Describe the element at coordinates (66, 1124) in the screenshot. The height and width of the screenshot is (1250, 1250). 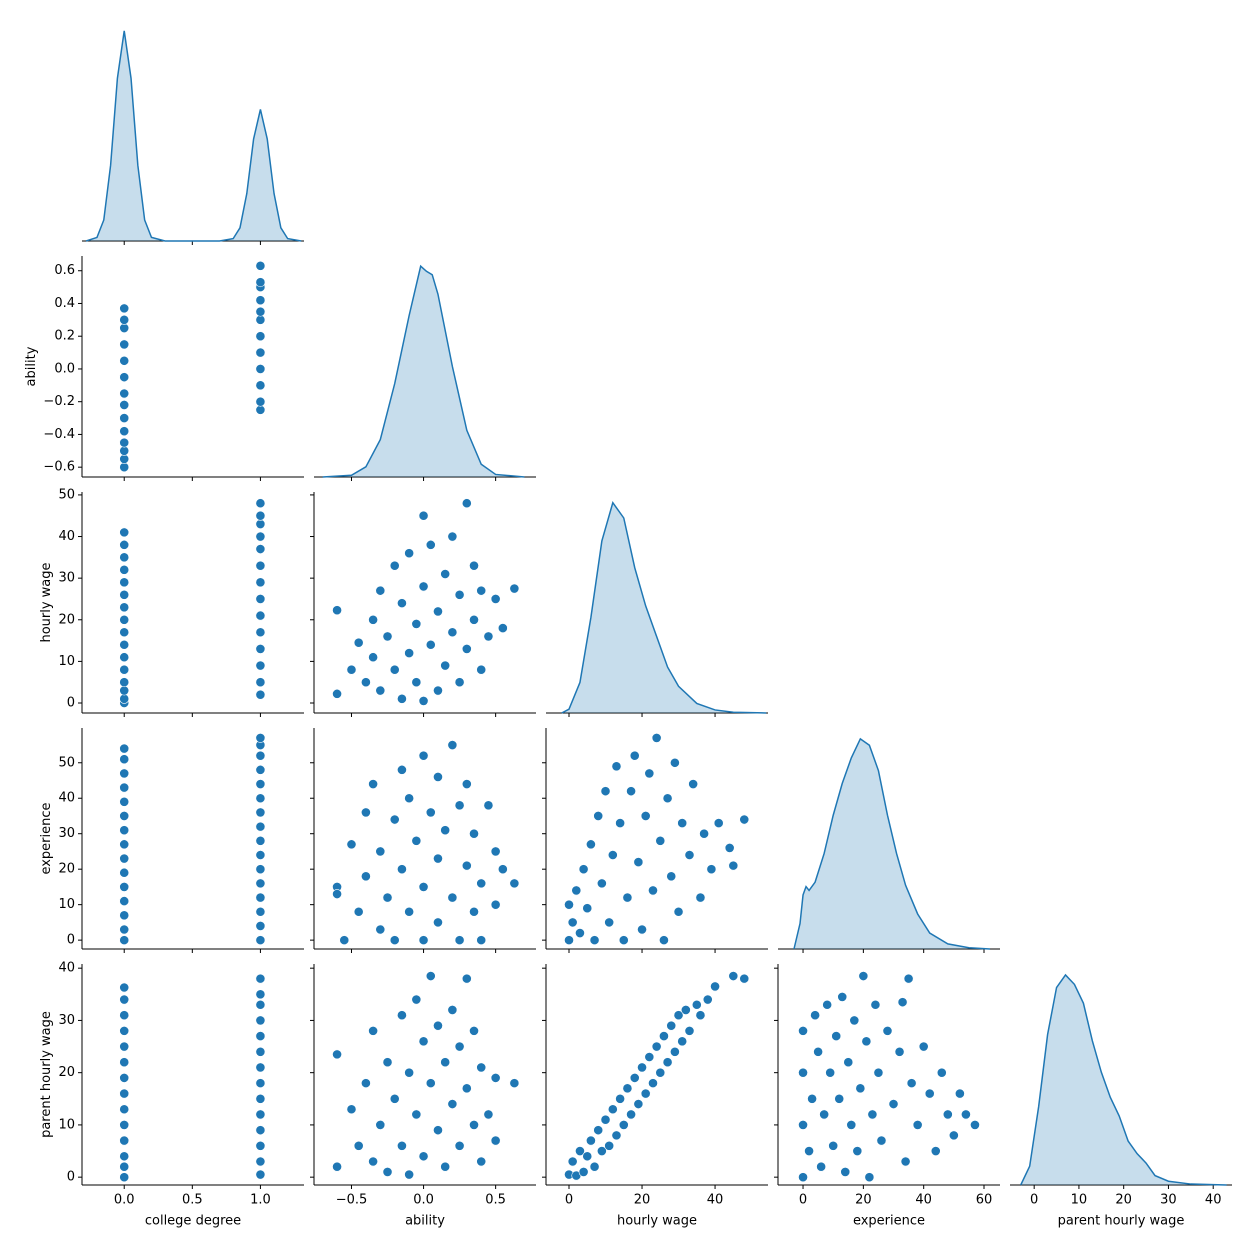
I see `y-tick-label: 10` at that location.